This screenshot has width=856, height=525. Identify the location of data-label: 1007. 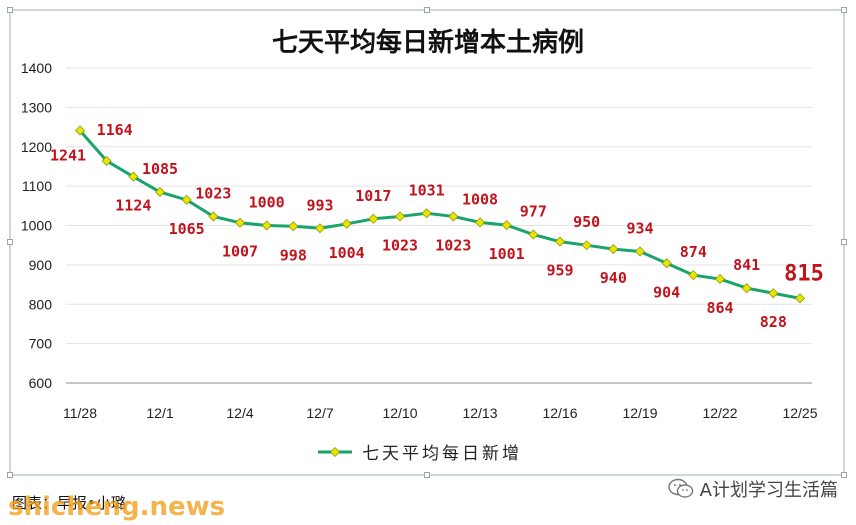
(240, 252).